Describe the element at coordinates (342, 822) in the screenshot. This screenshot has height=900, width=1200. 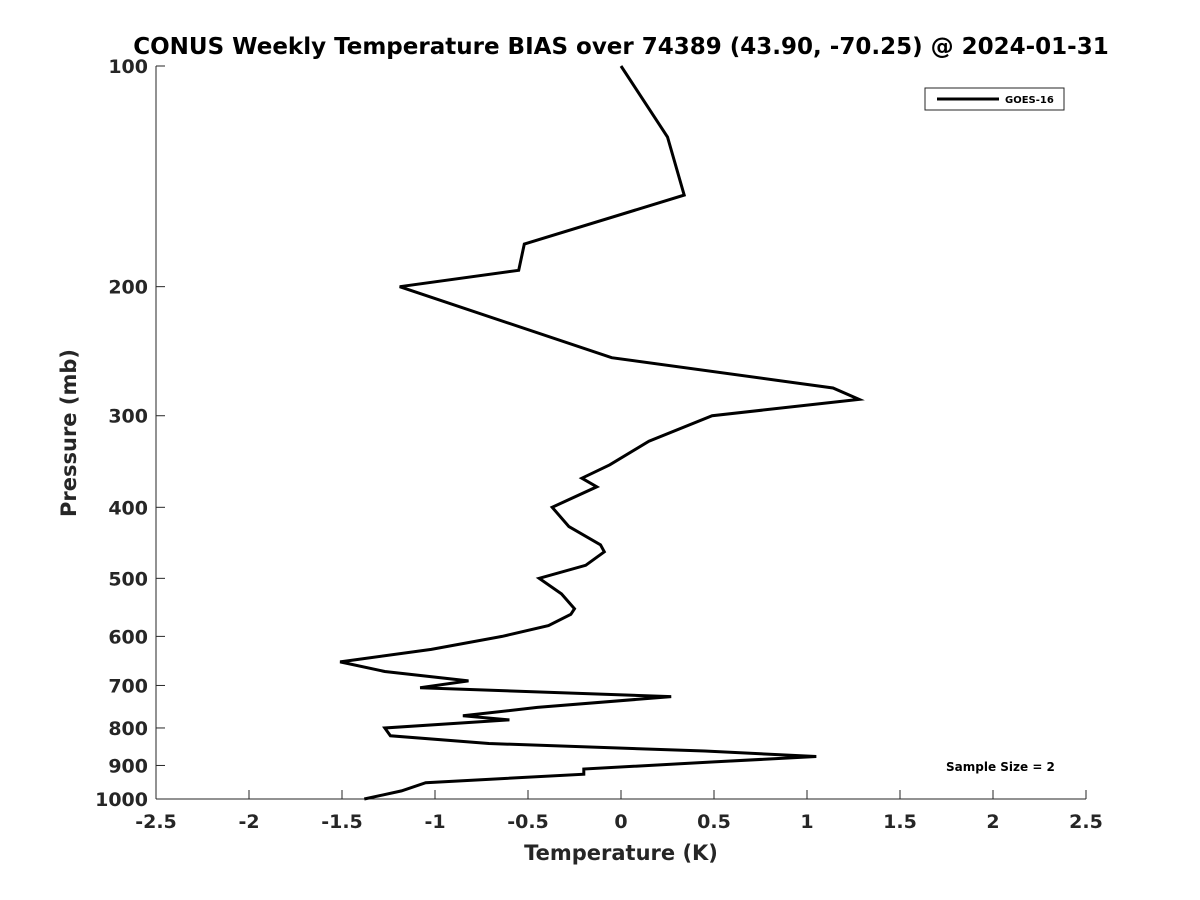
I see `x-tick-label: -1.5` at that location.